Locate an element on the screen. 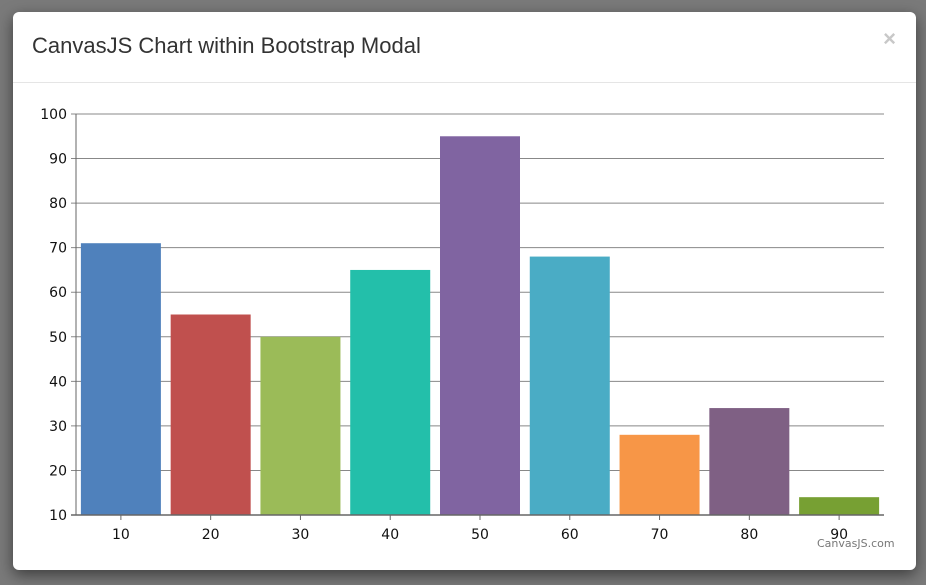  x-tick-label: 70 is located at coordinates (660, 535).